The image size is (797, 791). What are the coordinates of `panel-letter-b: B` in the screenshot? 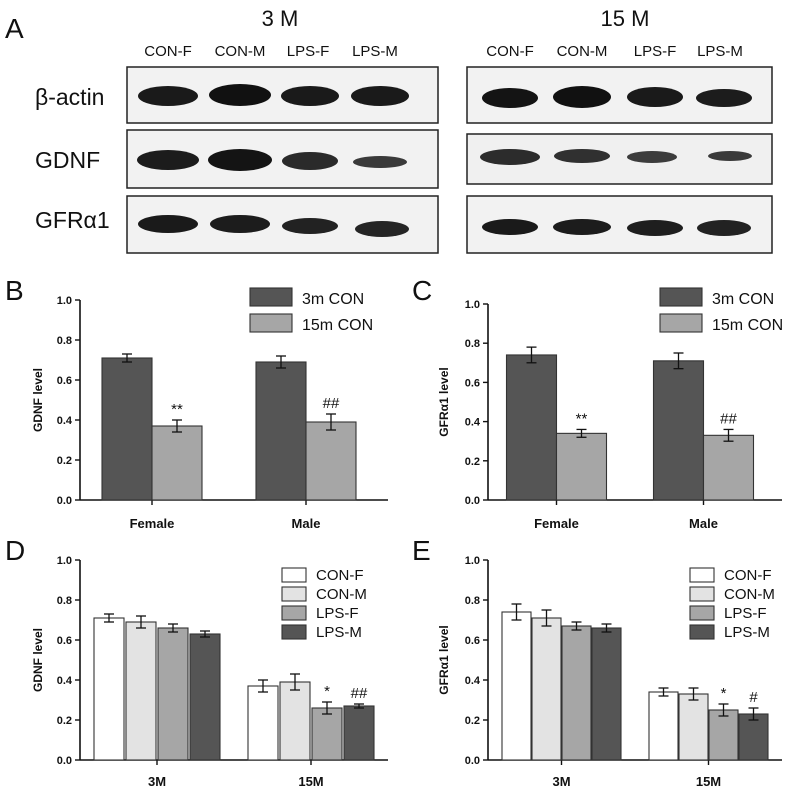 It's located at (14, 290).